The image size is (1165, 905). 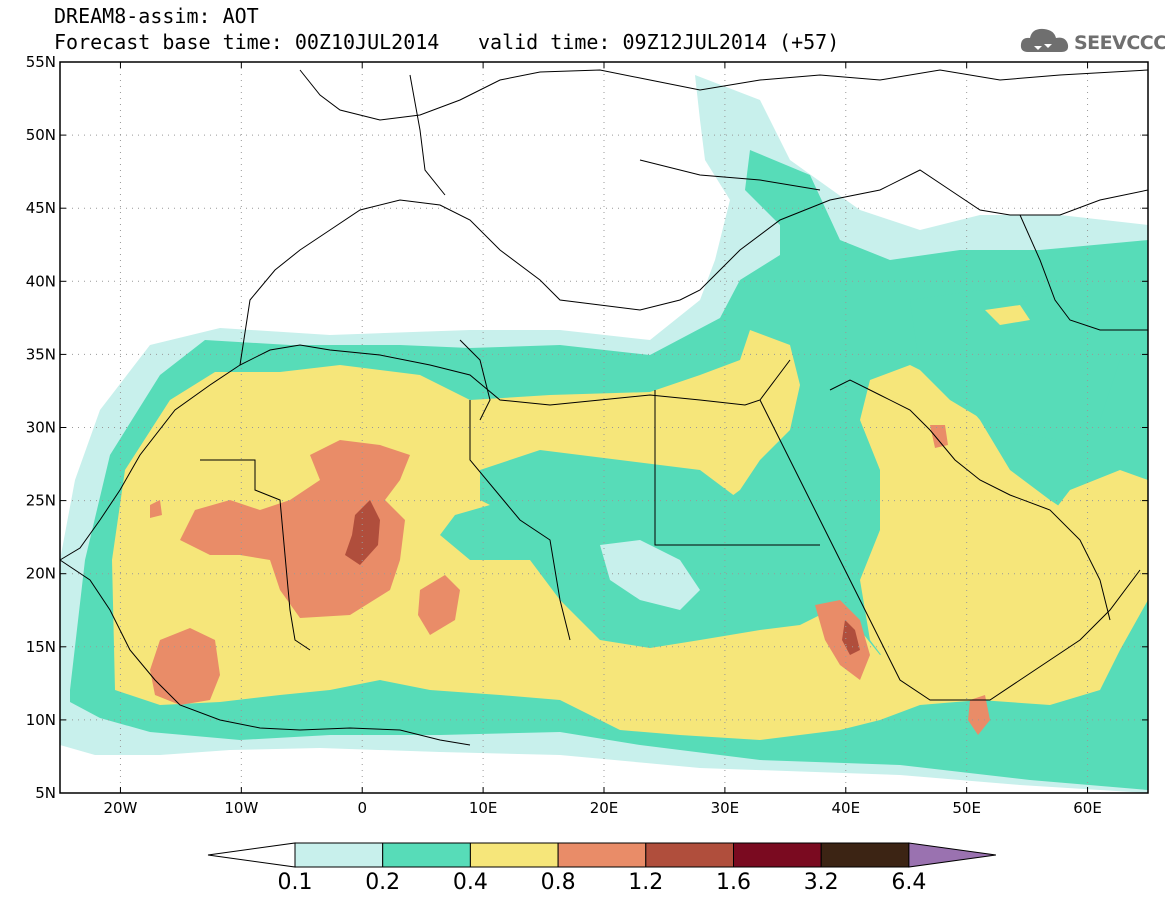 What do you see at coordinates (241, 808) in the screenshot?
I see `lon-label: 10W` at bounding box center [241, 808].